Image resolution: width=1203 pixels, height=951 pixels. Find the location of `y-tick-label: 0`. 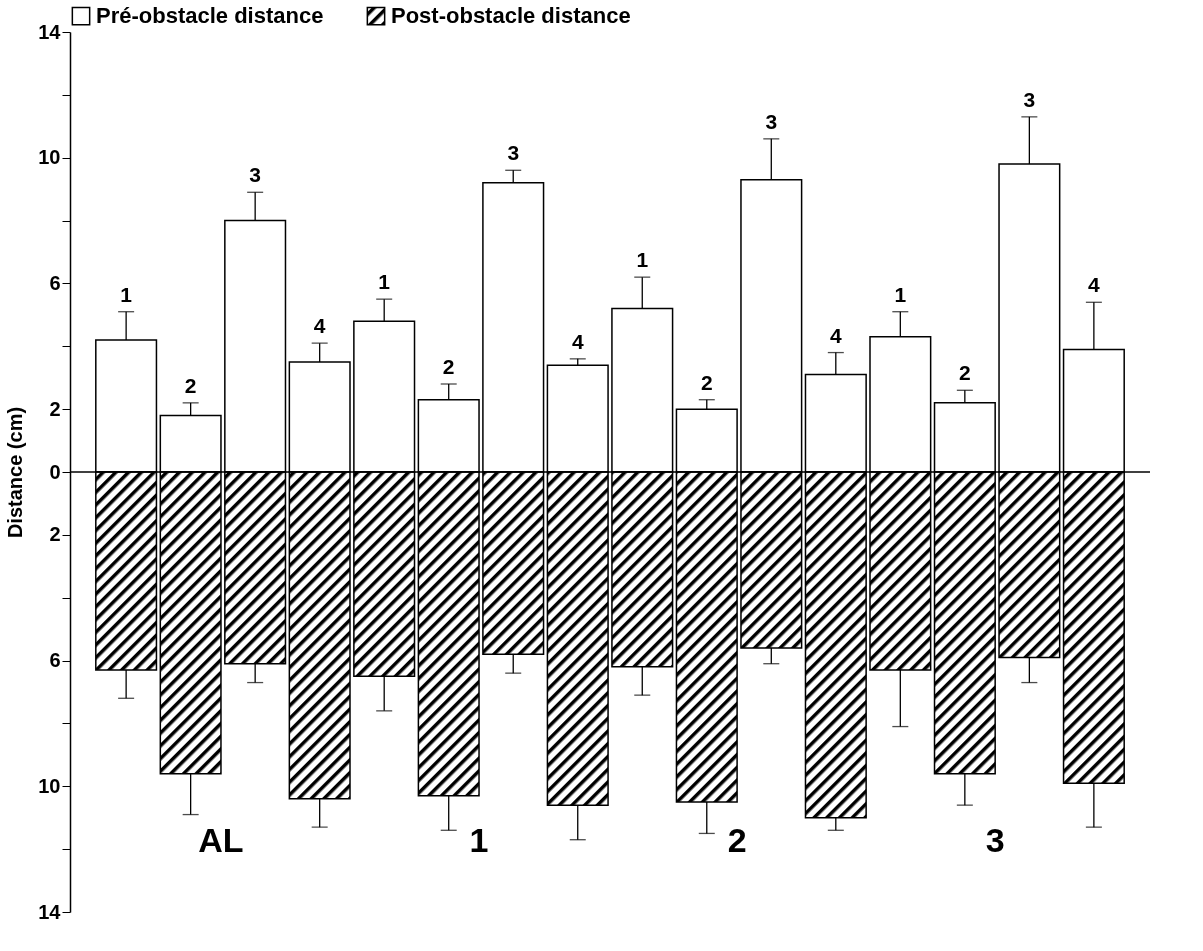

y-tick-label: 0 is located at coordinates (55, 471).